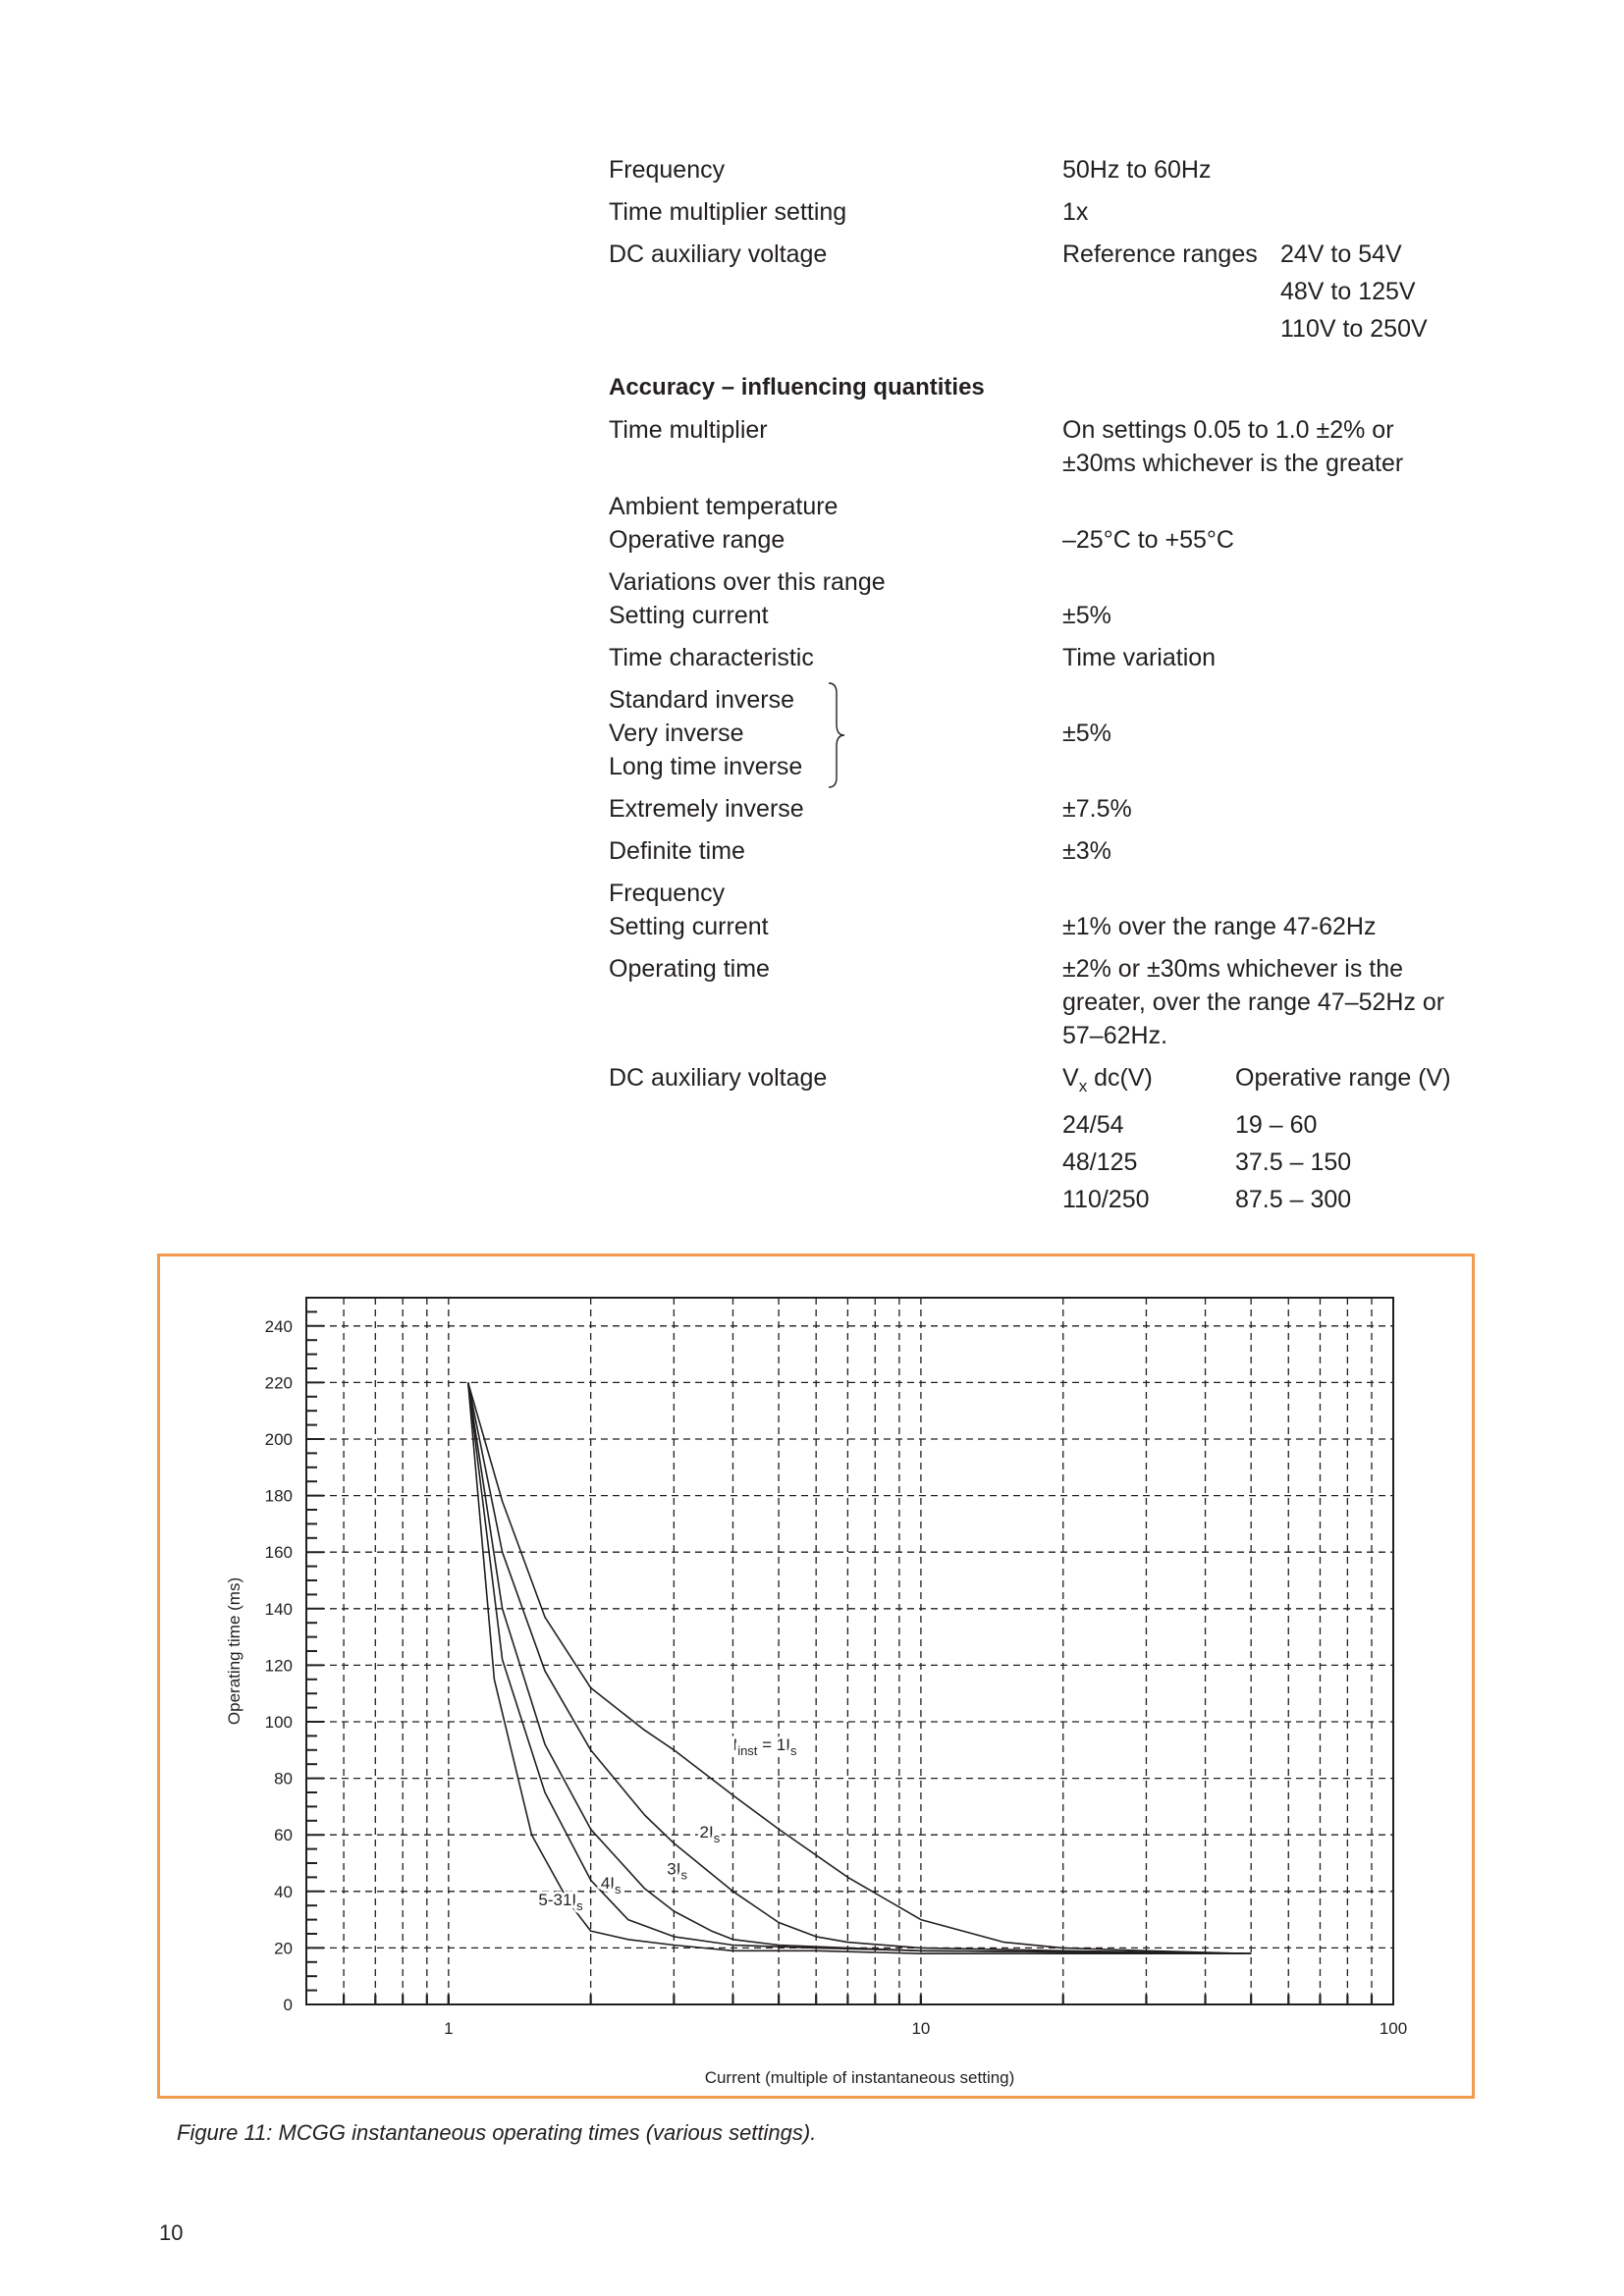 This screenshot has width=1624, height=2296. What do you see at coordinates (1107, 1079) in the screenshot?
I see `vx-column-header: Vx dc(V)` at bounding box center [1107, 1079].